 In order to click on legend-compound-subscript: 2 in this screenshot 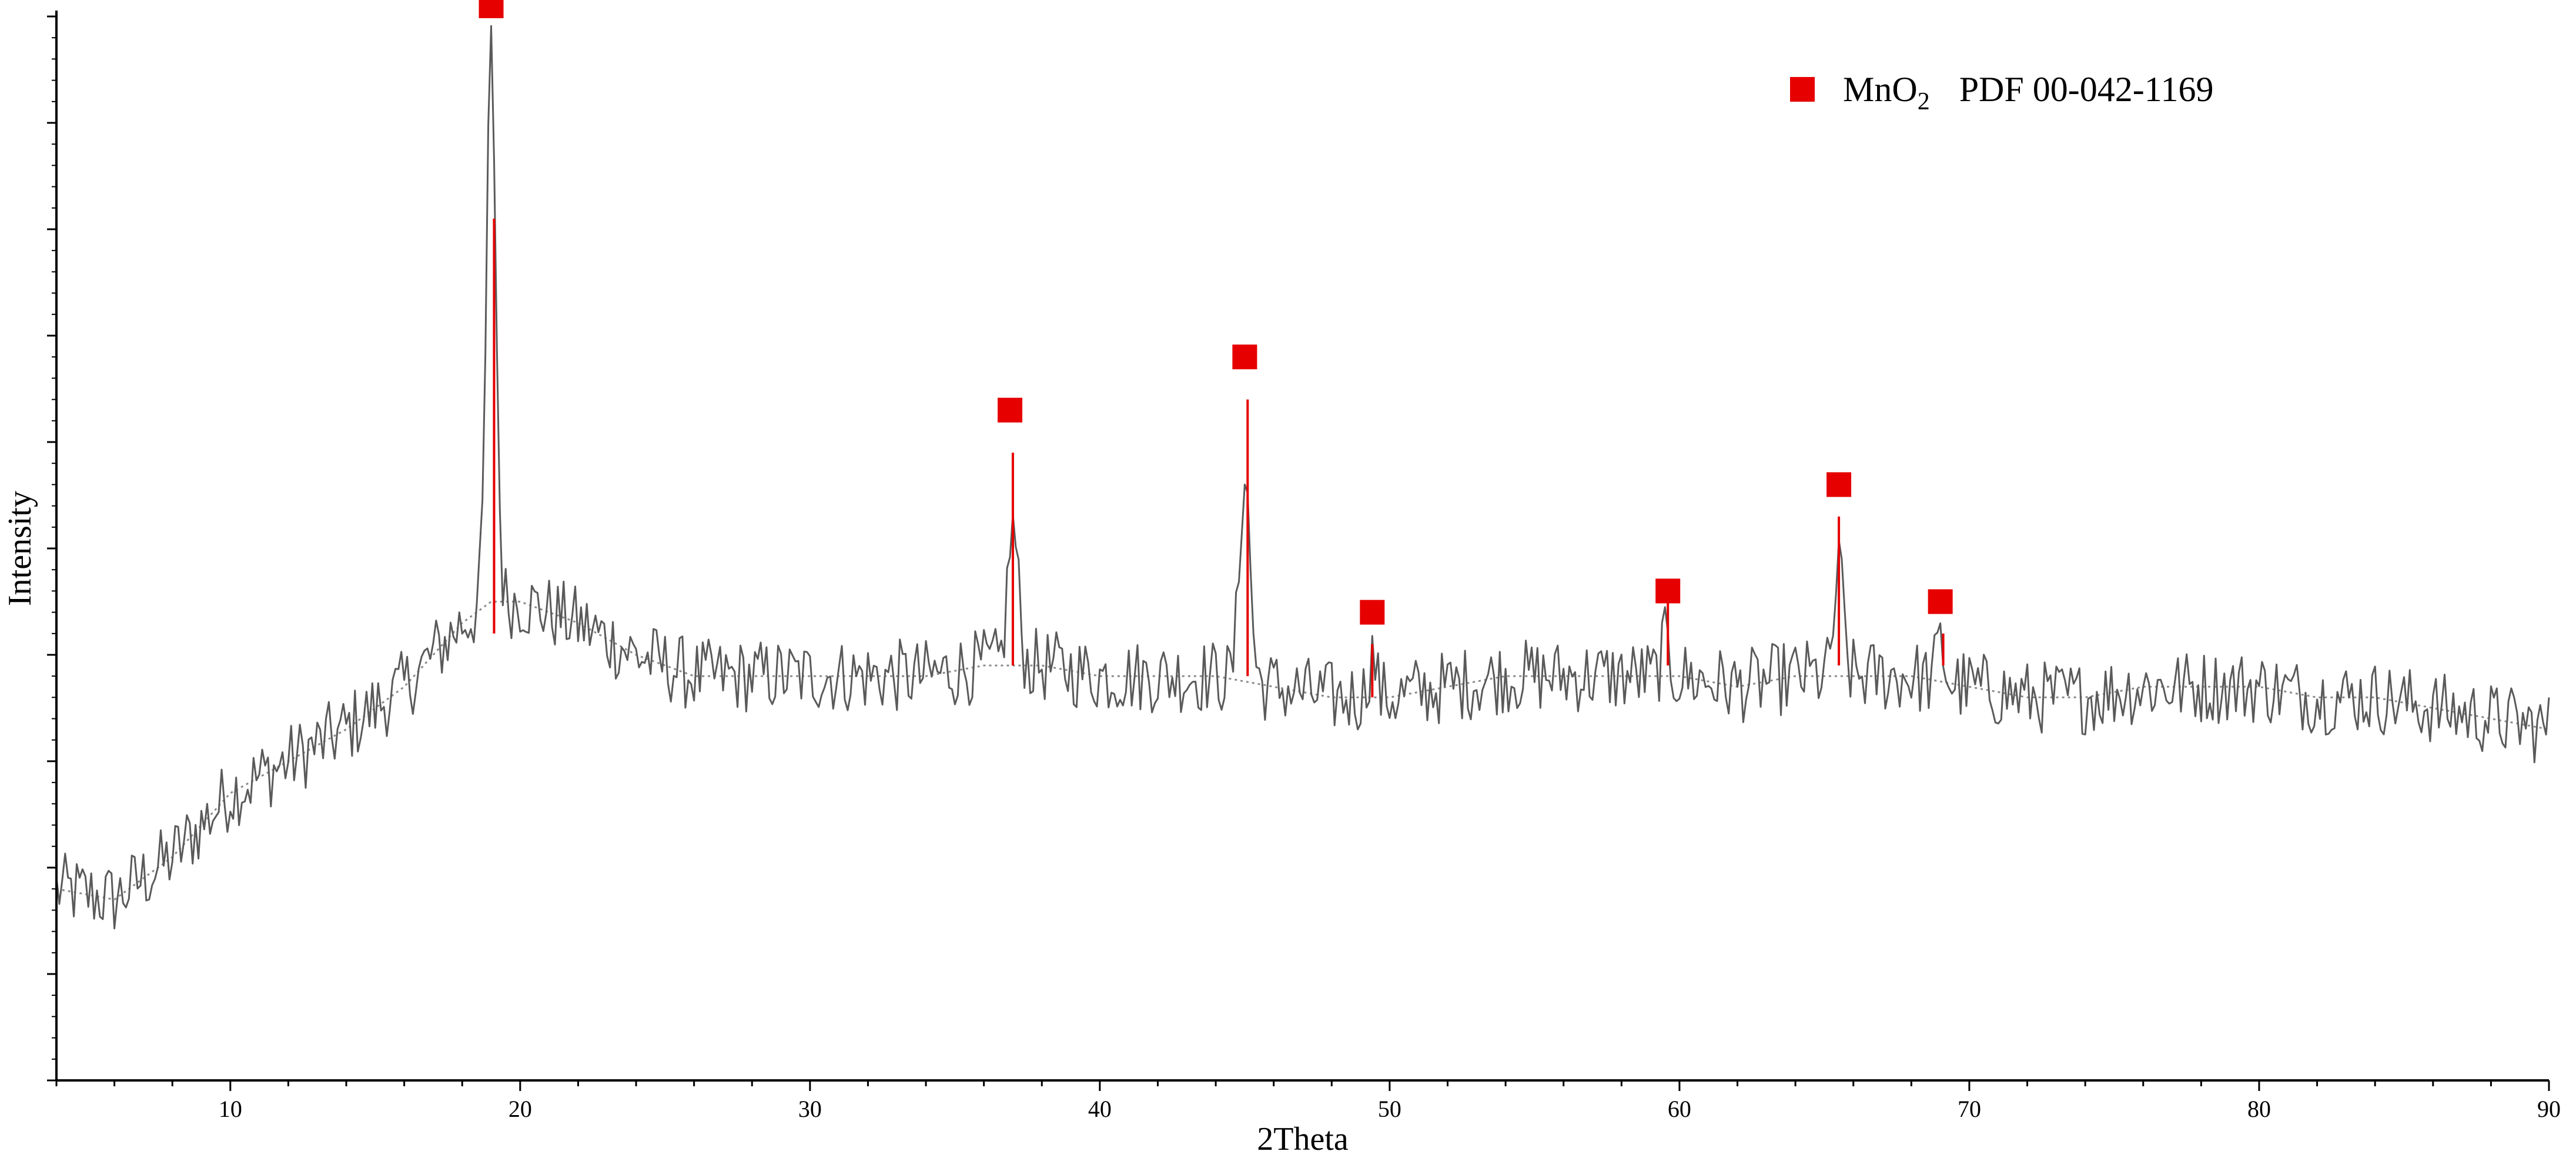, I will do `click(1924, 101)`.